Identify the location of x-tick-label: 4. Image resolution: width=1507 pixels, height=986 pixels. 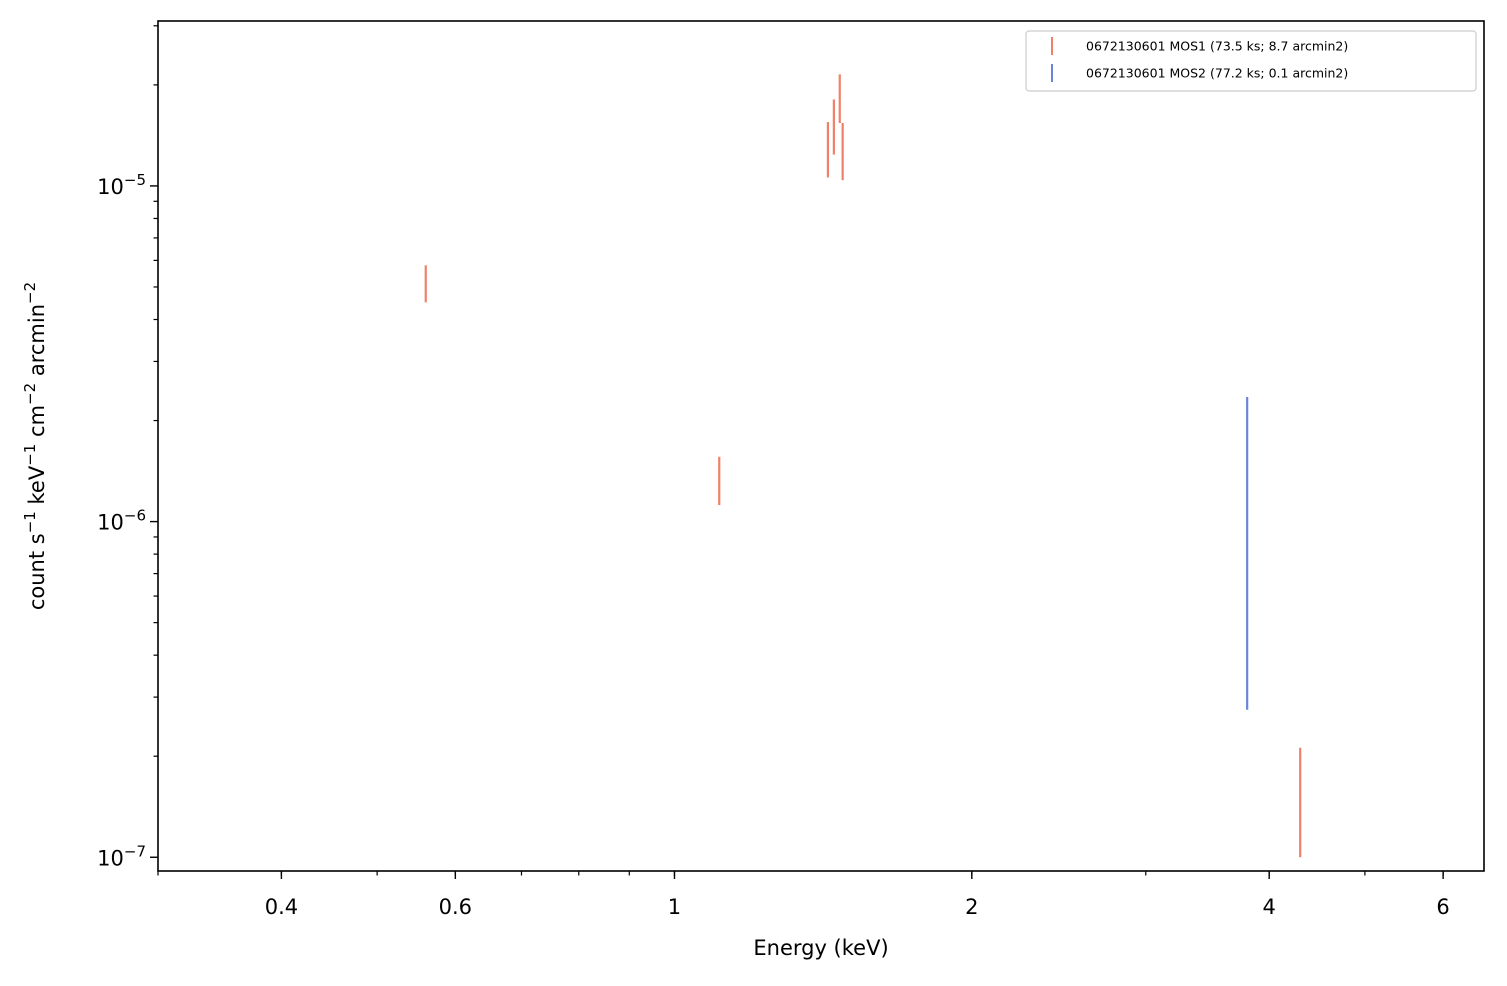
(1268, 907).